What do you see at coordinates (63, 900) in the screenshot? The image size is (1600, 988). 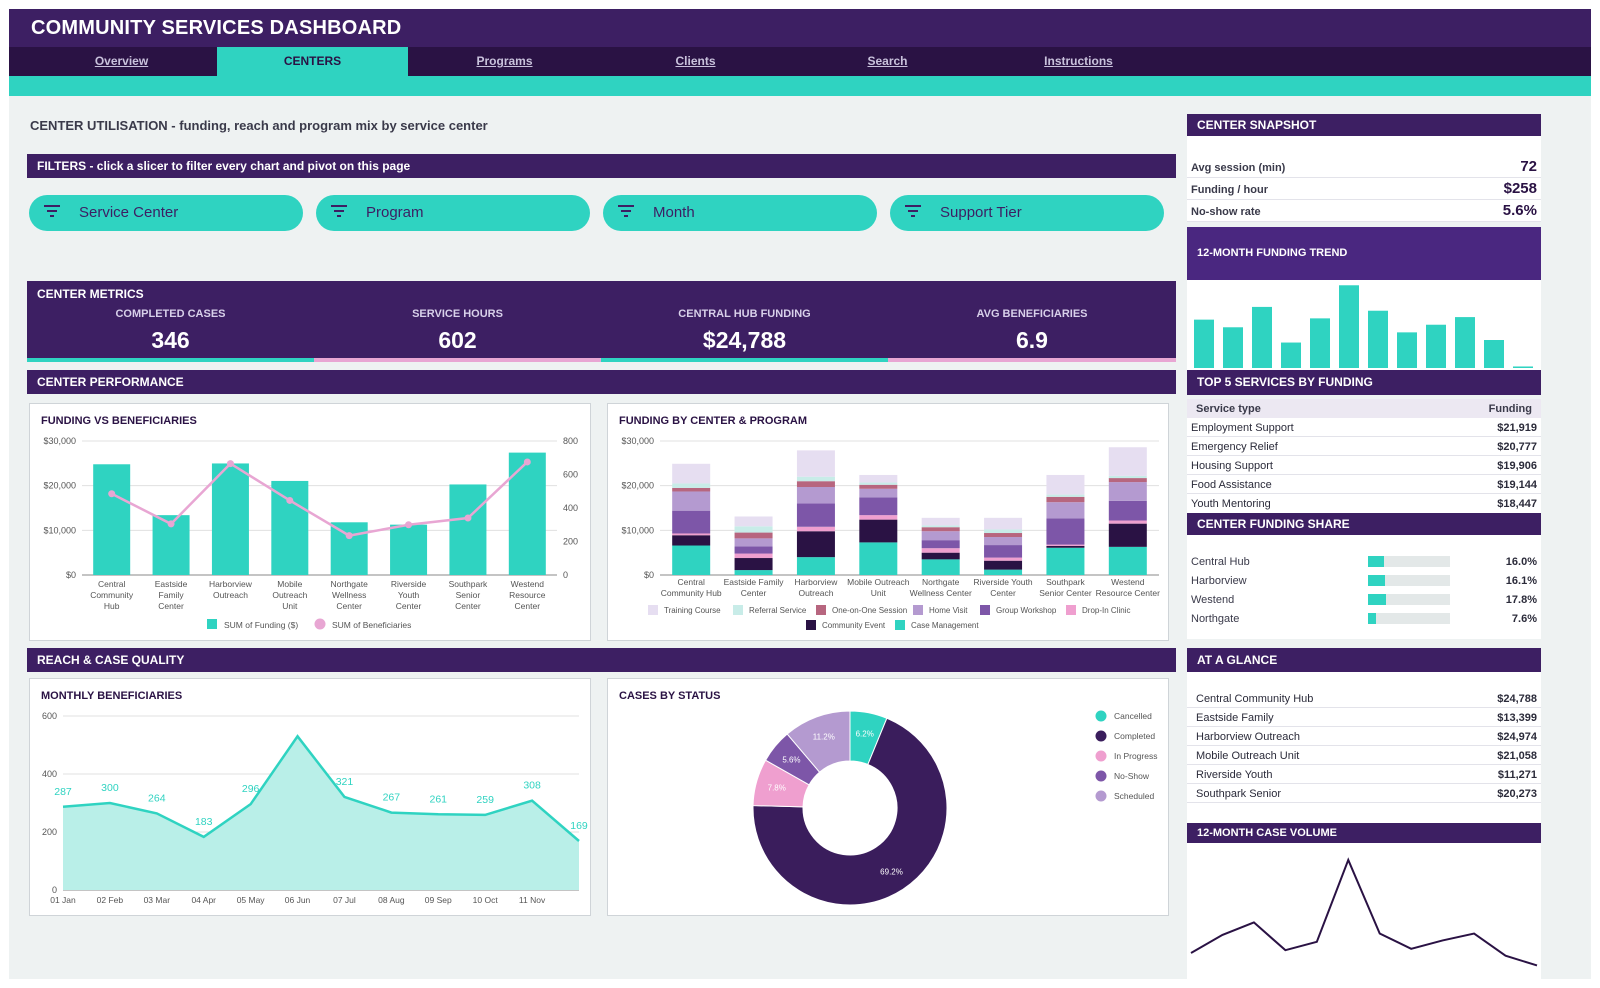 I see `x-tick-label: 01 Jan` at bounding box center [63, 900].